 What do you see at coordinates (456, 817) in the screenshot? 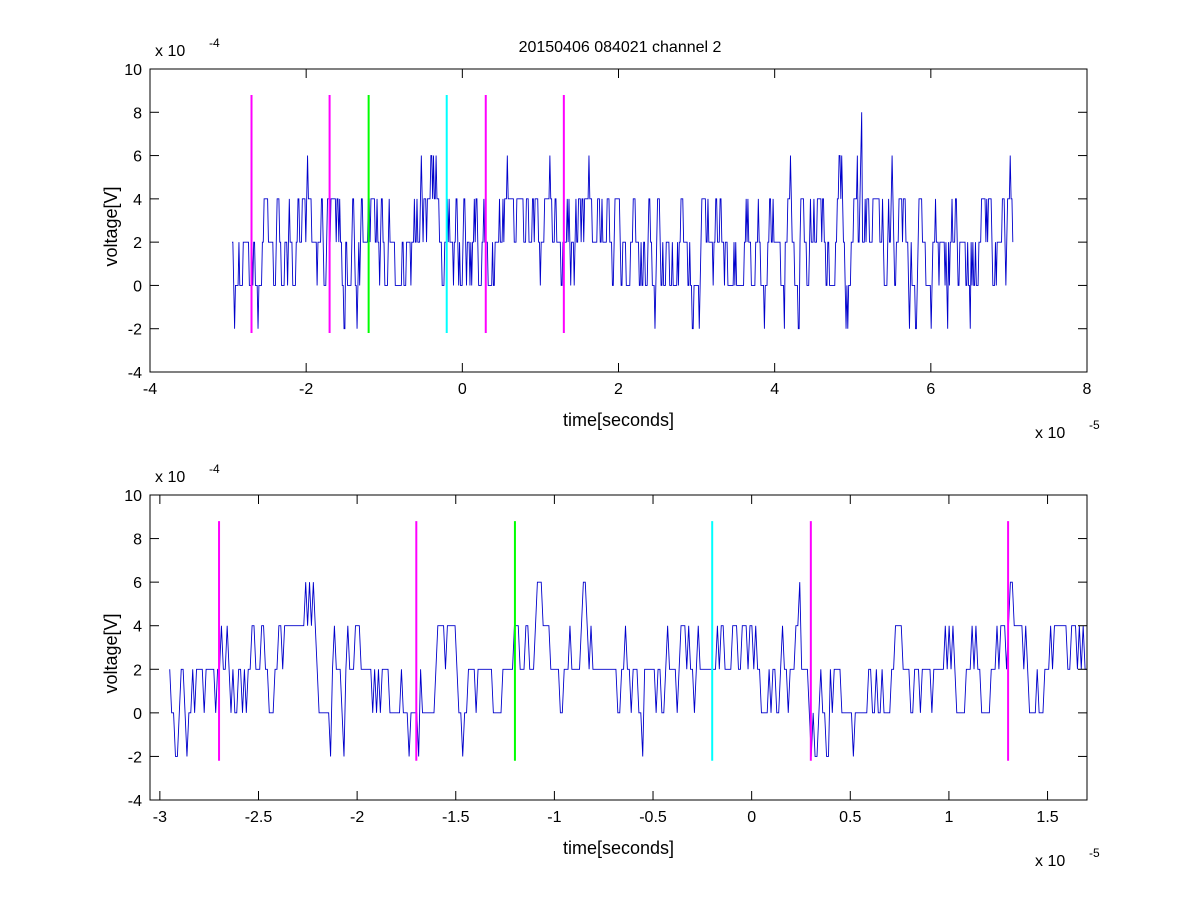
I see `x-tick-label: -1.5` at bounding box center [456, 817].